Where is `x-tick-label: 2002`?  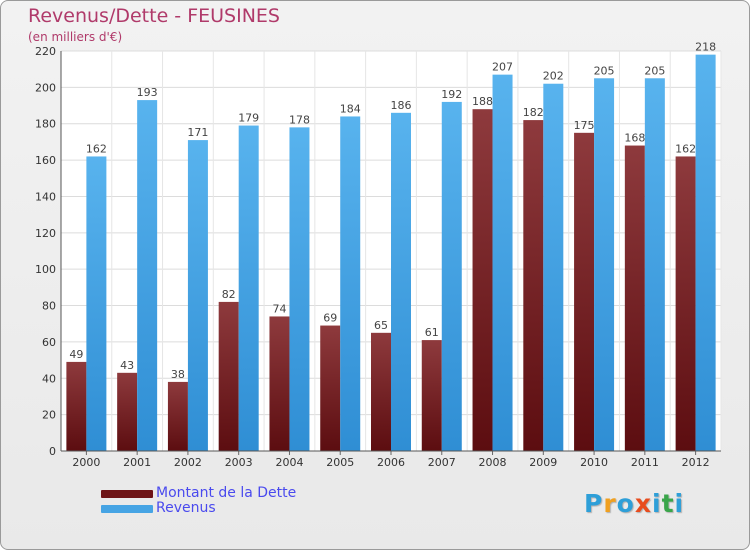 x-tick-label: 2002 is located at coordinates (188, 462).